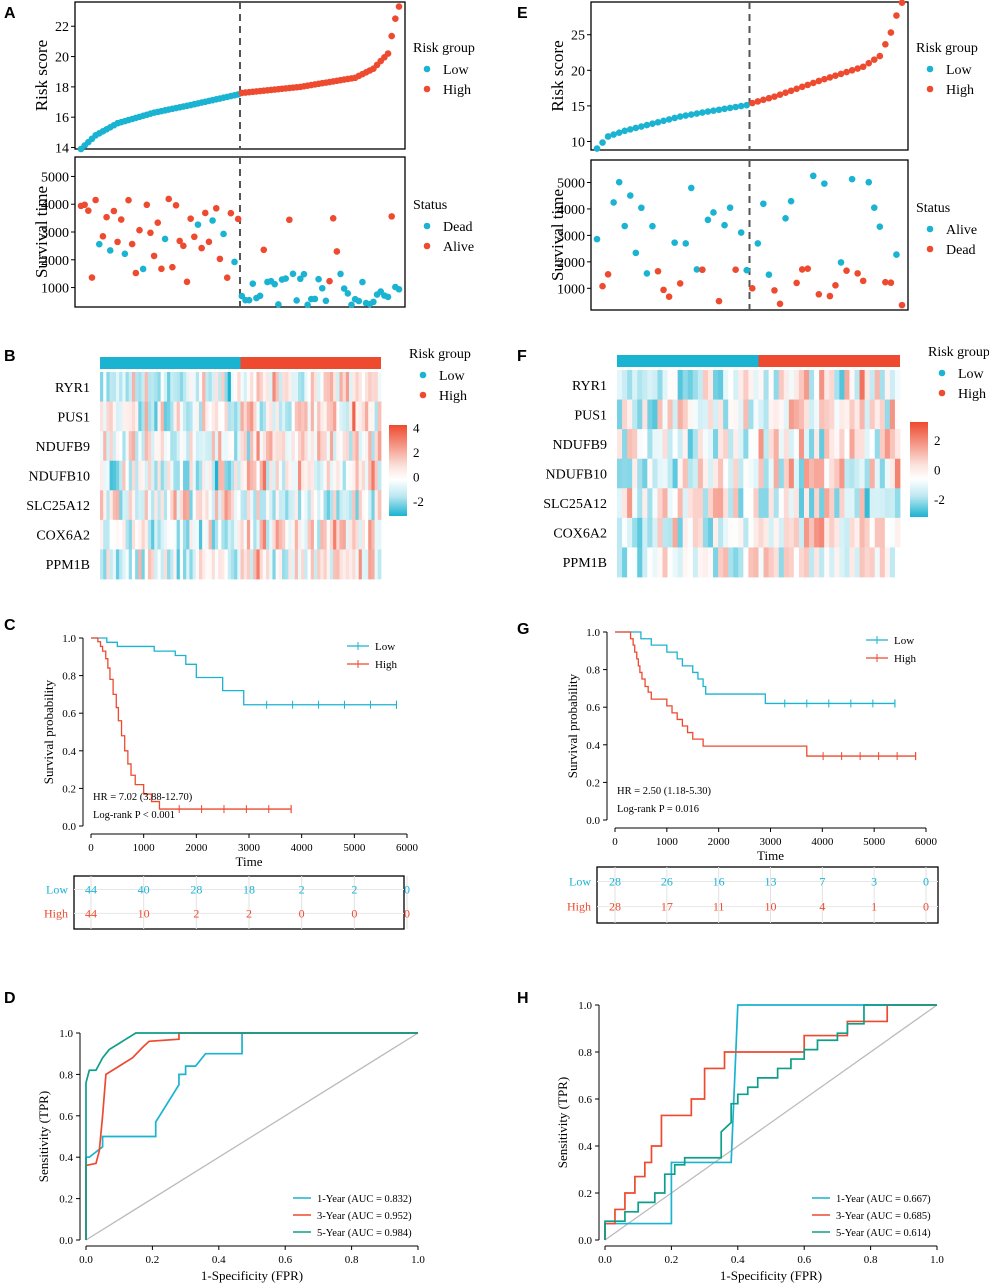  I want to click on roc-curve-5-year, so click(770, 1122).